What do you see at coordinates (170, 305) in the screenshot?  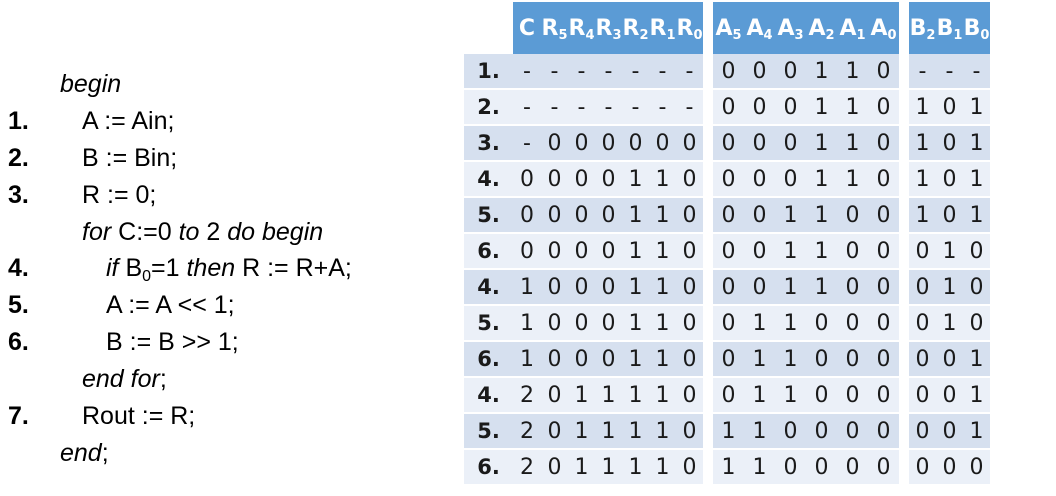 I see `code-text: A := A << 1;` at bounding box center [170, 305].